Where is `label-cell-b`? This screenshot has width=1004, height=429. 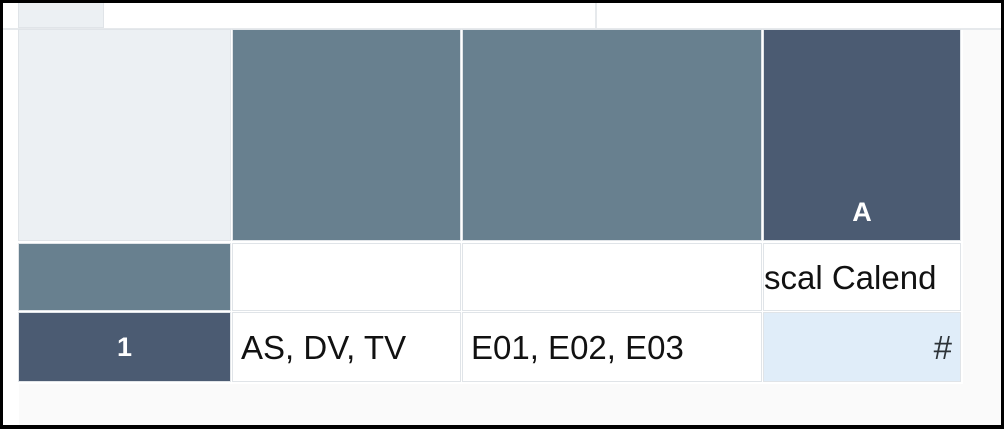 label-cell-b is located at coordinates (346, 277).